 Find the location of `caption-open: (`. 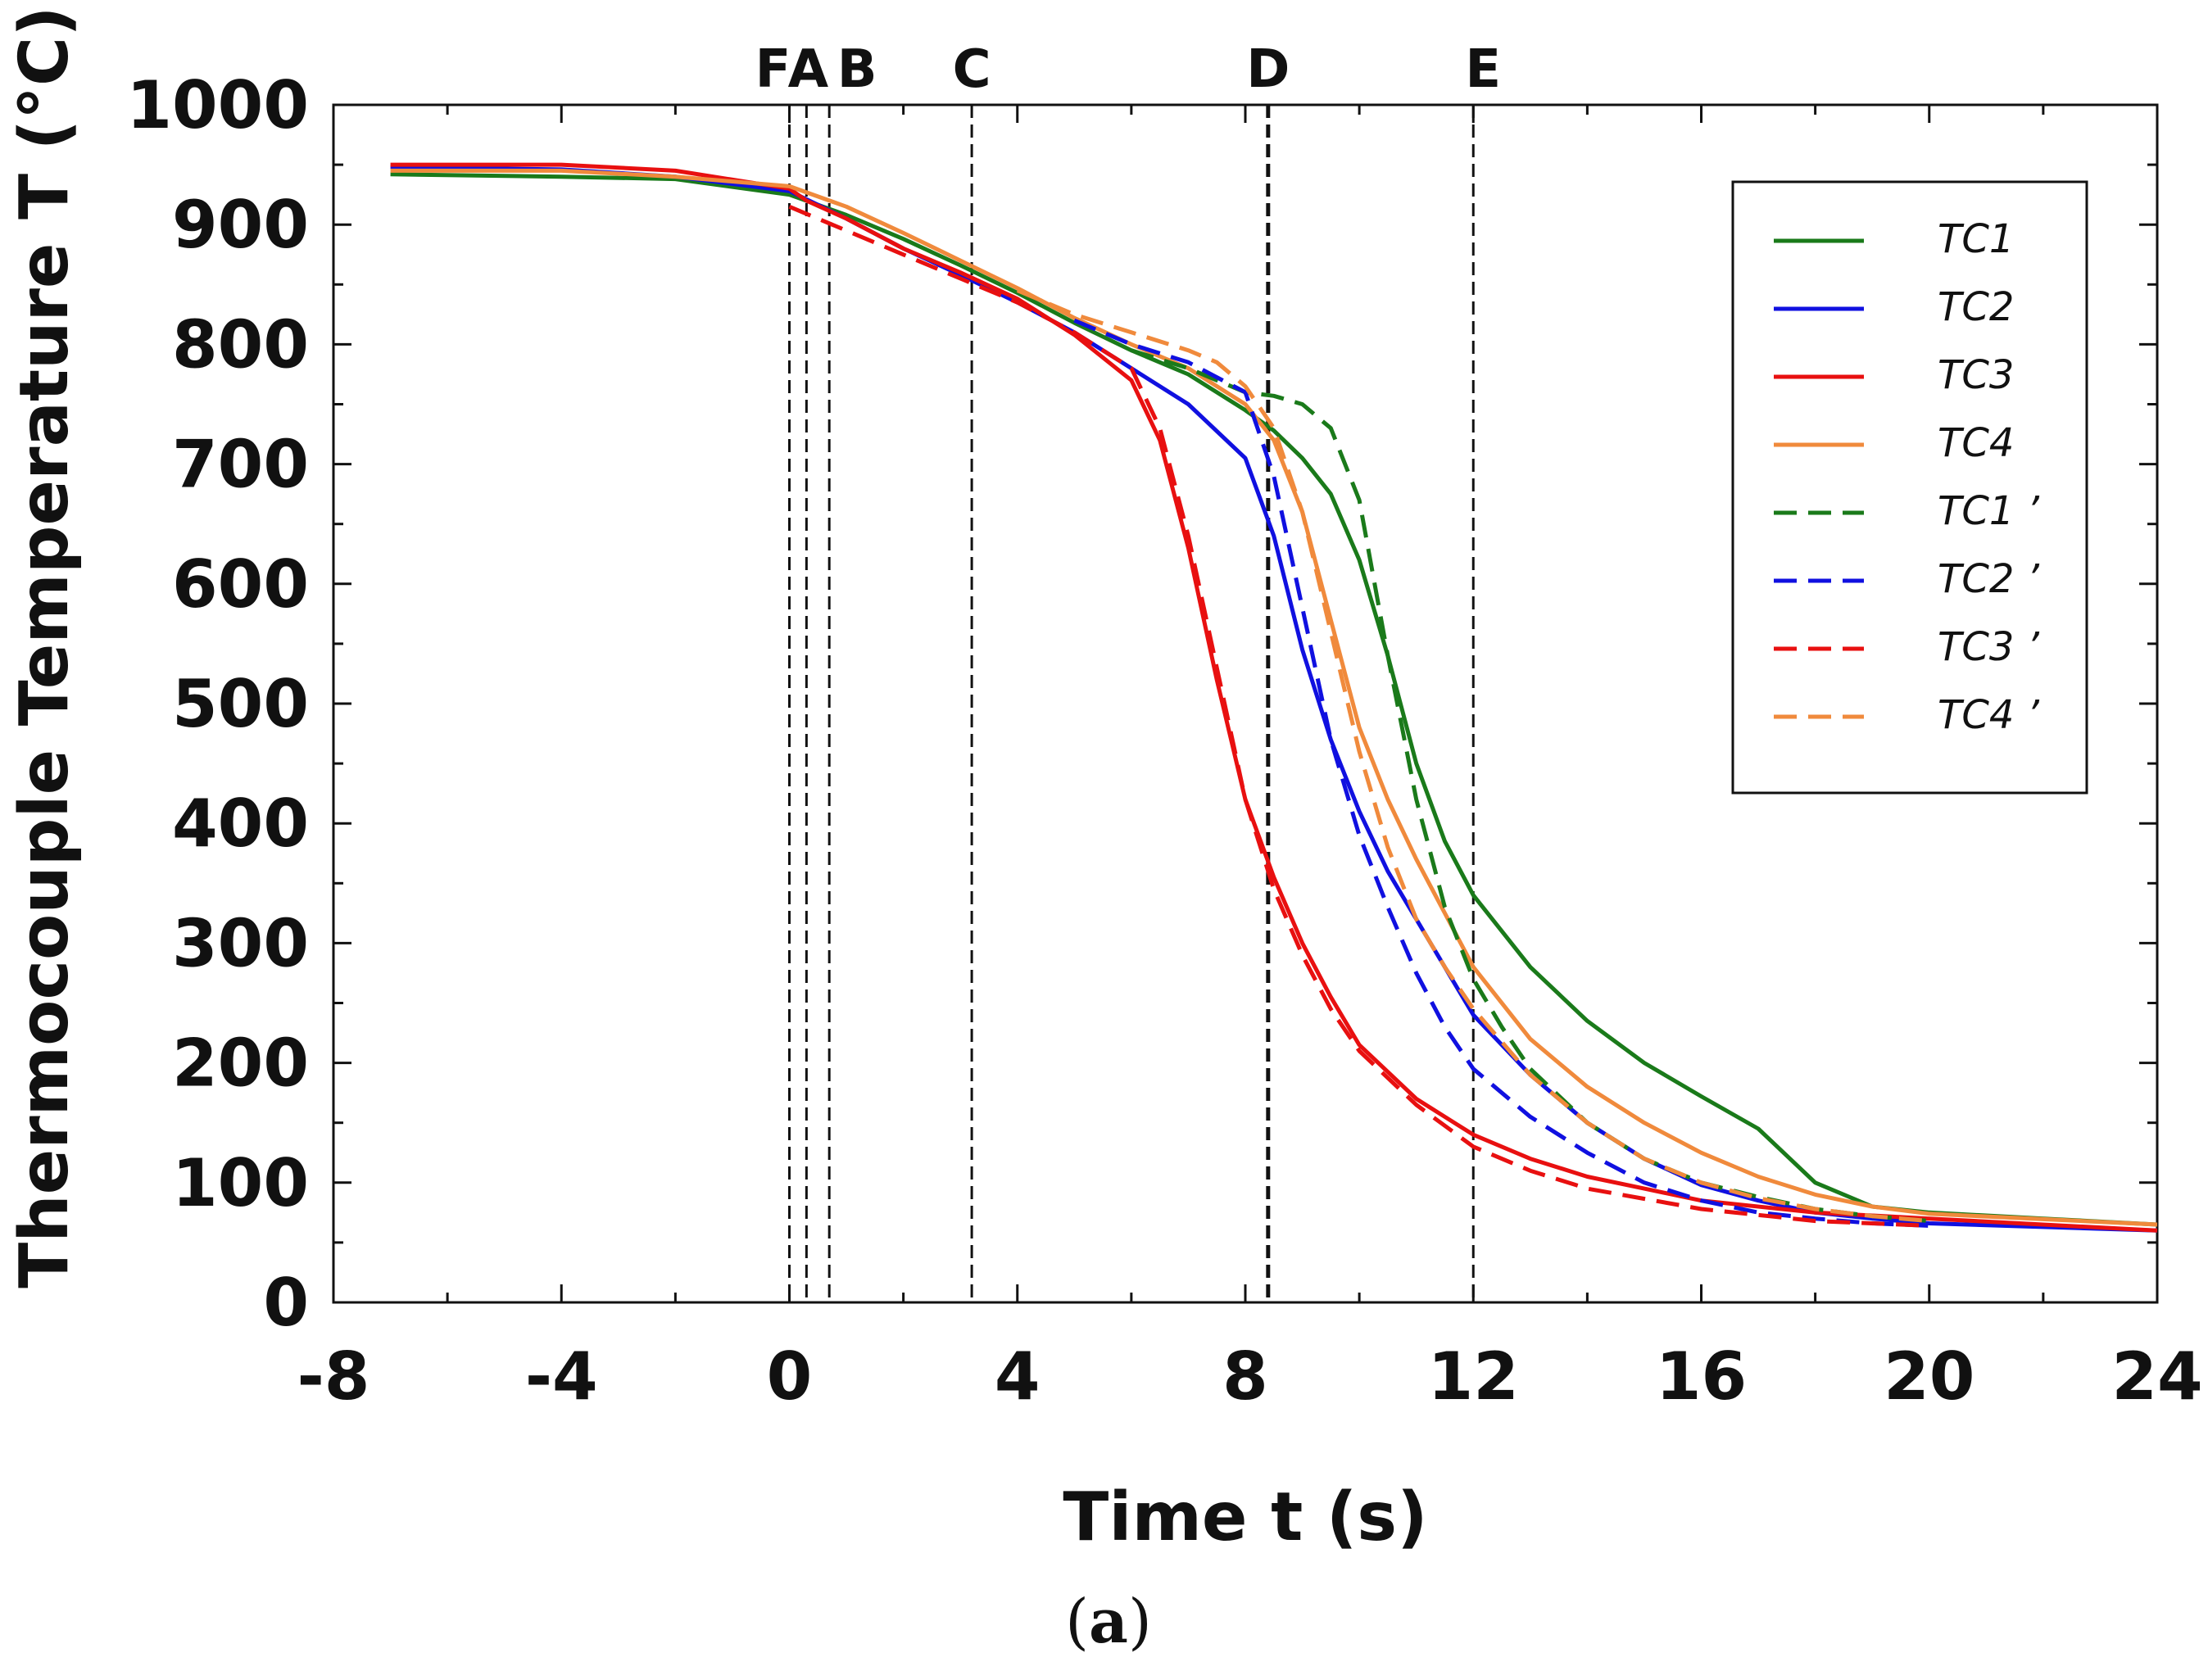

caption-open: ( is located at coordinates (1077, 1622).